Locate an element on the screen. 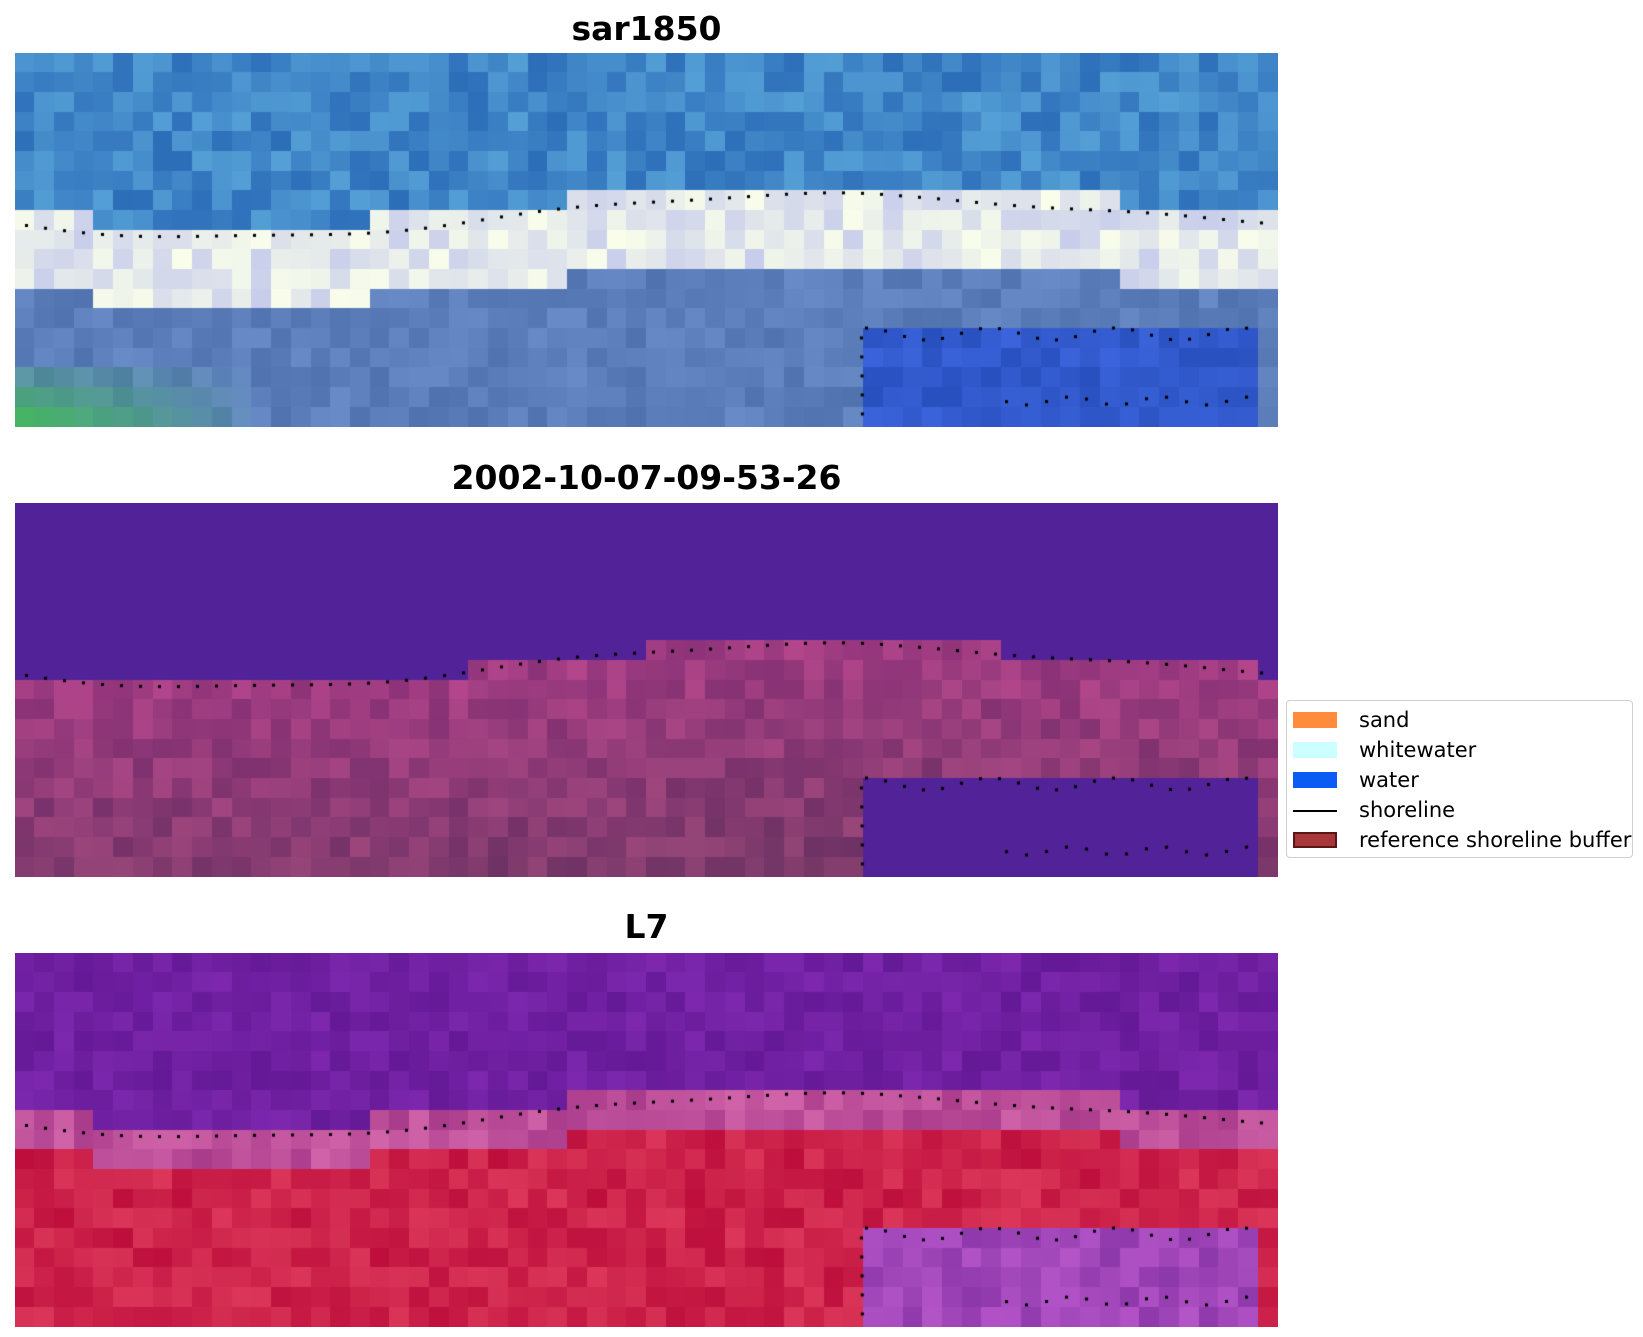 Image resolution: width=1643 pixels, height=1337 pixels. legend-item-shoreline: shoreline is located at coordinates (1461, 811).